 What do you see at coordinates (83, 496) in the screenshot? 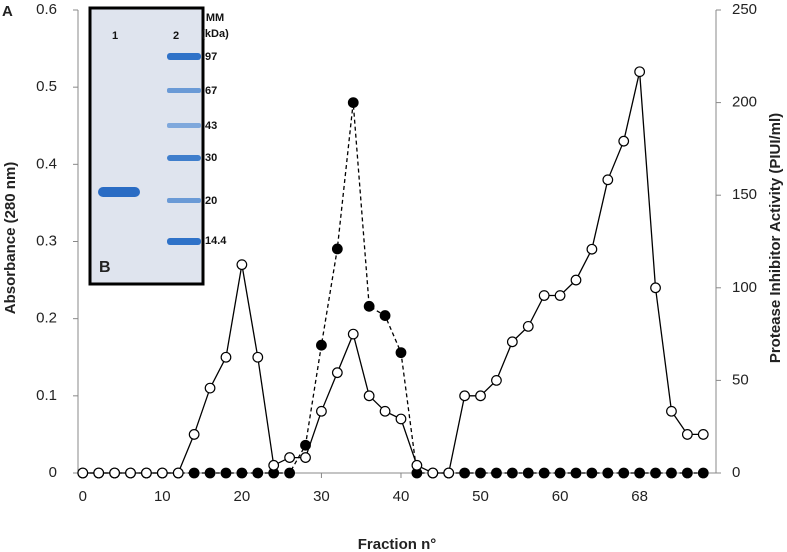
I see `x-tick-label: 0` at bounding box center [83, 496].